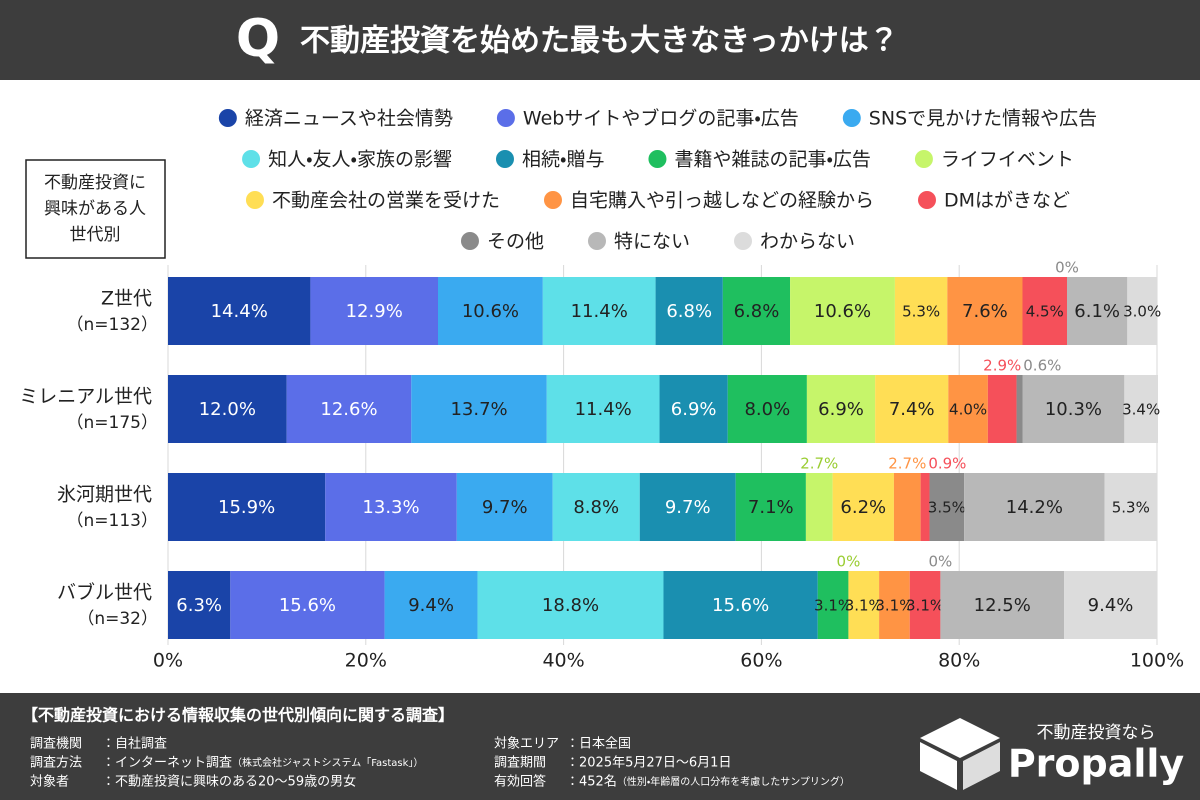  What do you see at coordinates (1142, 312) in the screenshot?
I see `value-label: 3.0%` at bounding box center [1142, 312].